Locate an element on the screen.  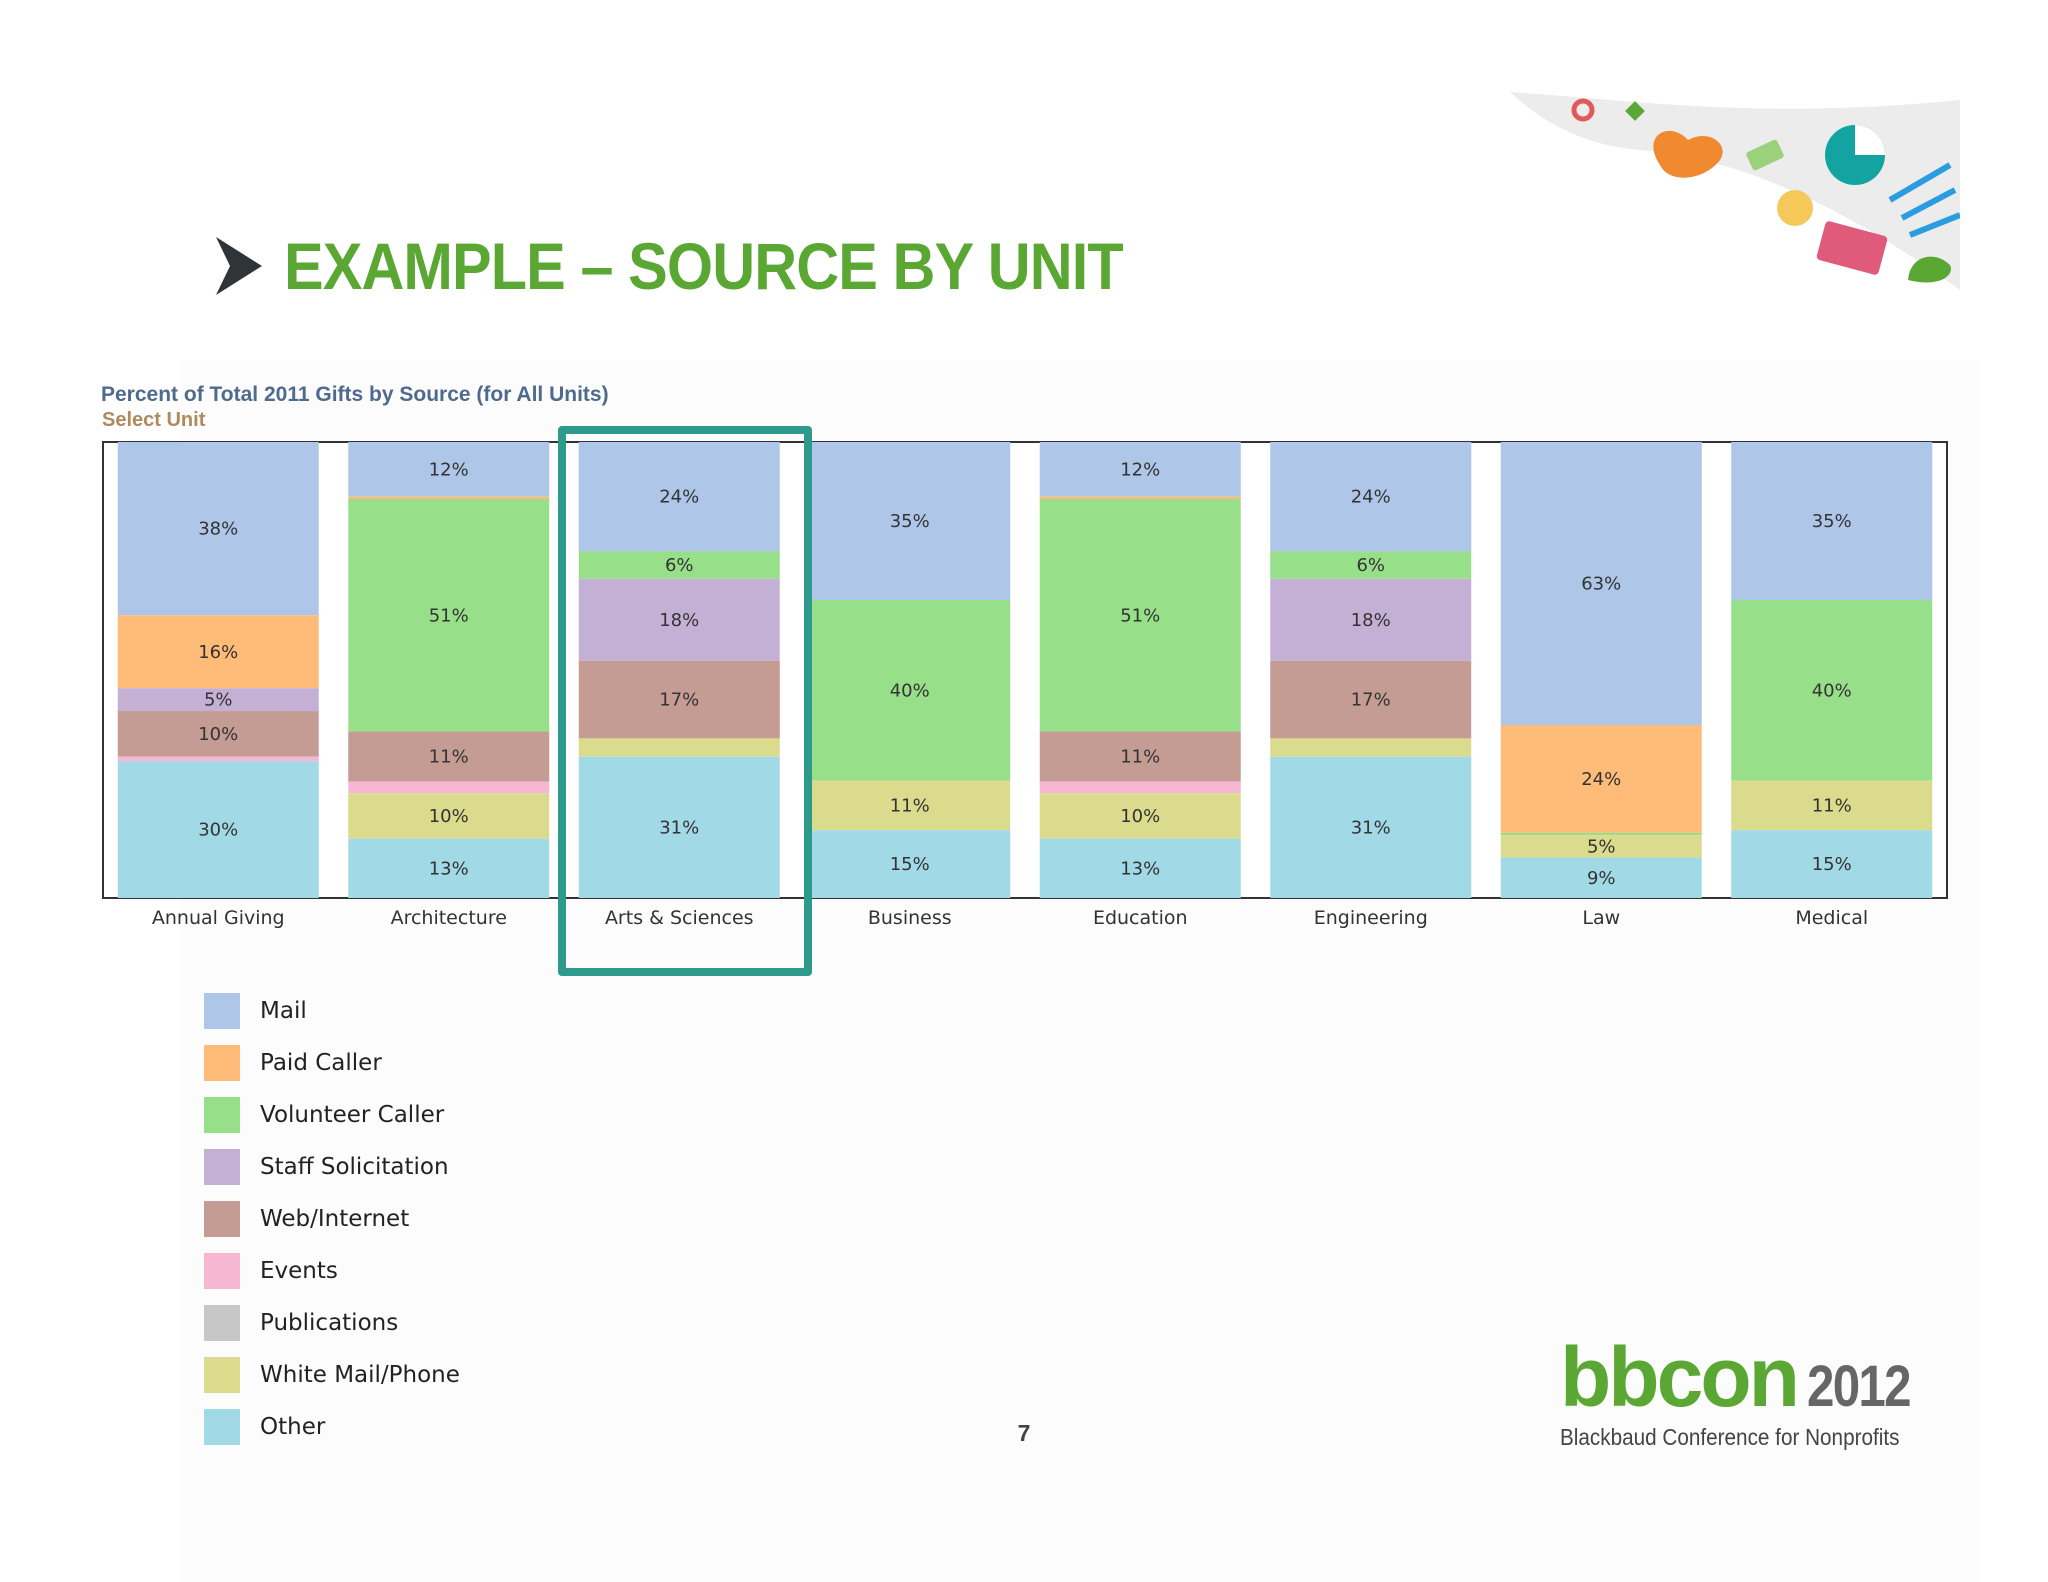
legend-item: Events is located at coordinates (332, 1271).